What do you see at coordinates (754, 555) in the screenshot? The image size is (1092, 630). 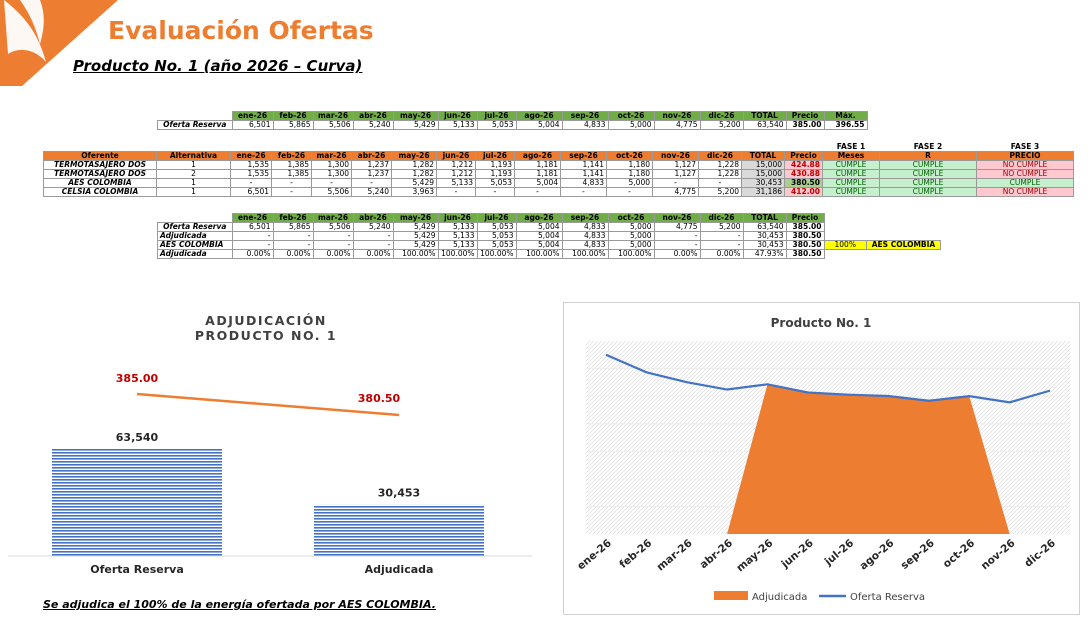 I see `x-tick-label: may-26` at bounding box center [754, 555].